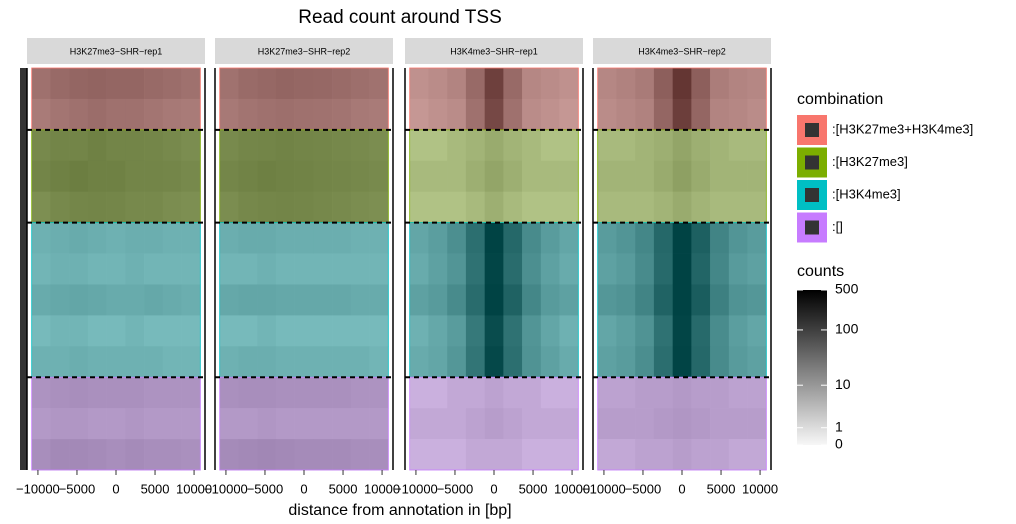 The width and height of the screenshot is (1016, 524). Describe the element at coordinates (115, 488) in the screenshot. I see `x-tick-label: 0` at that location.